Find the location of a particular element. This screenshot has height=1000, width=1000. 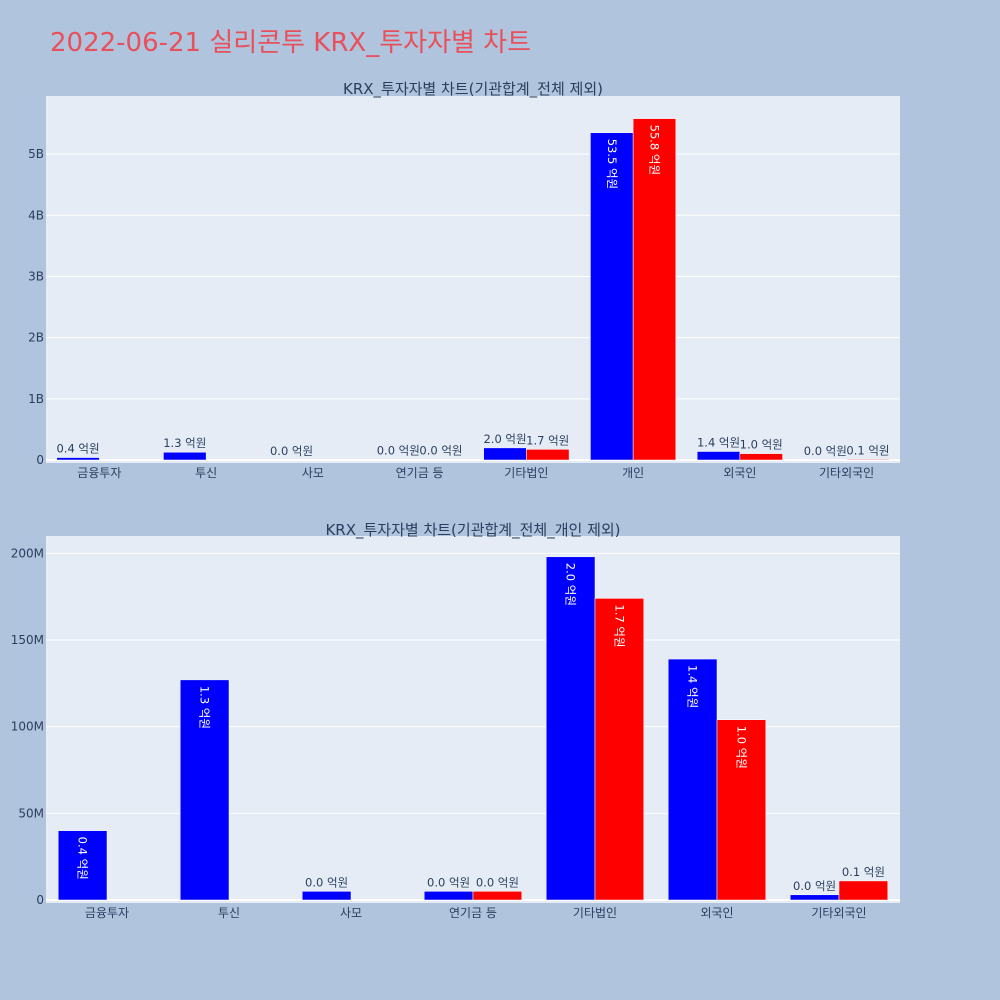

chart1-ytick-label: 1B is located at coordinates (36, 399).